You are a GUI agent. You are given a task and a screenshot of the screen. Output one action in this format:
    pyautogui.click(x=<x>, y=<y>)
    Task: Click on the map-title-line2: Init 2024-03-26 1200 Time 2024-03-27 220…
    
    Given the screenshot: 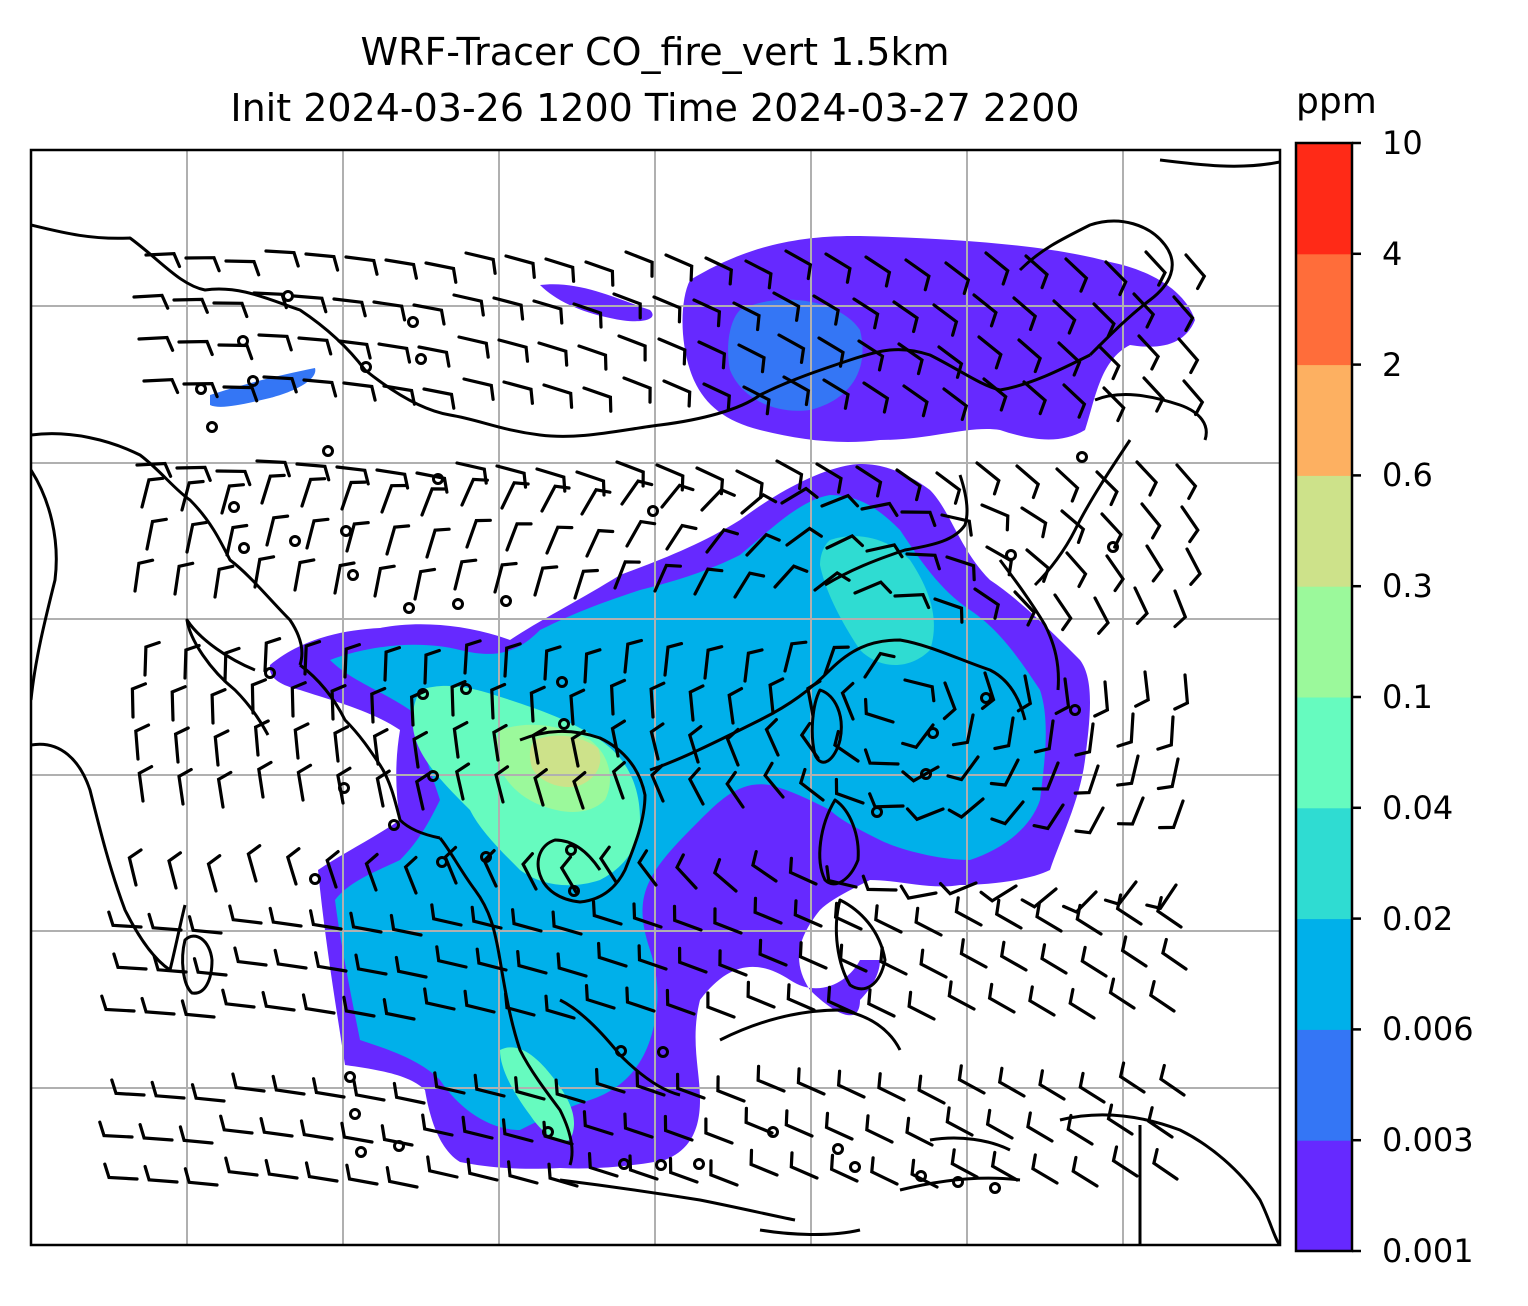 What is the action you would take?
    pyautogui.click(x=655, y=108)
    